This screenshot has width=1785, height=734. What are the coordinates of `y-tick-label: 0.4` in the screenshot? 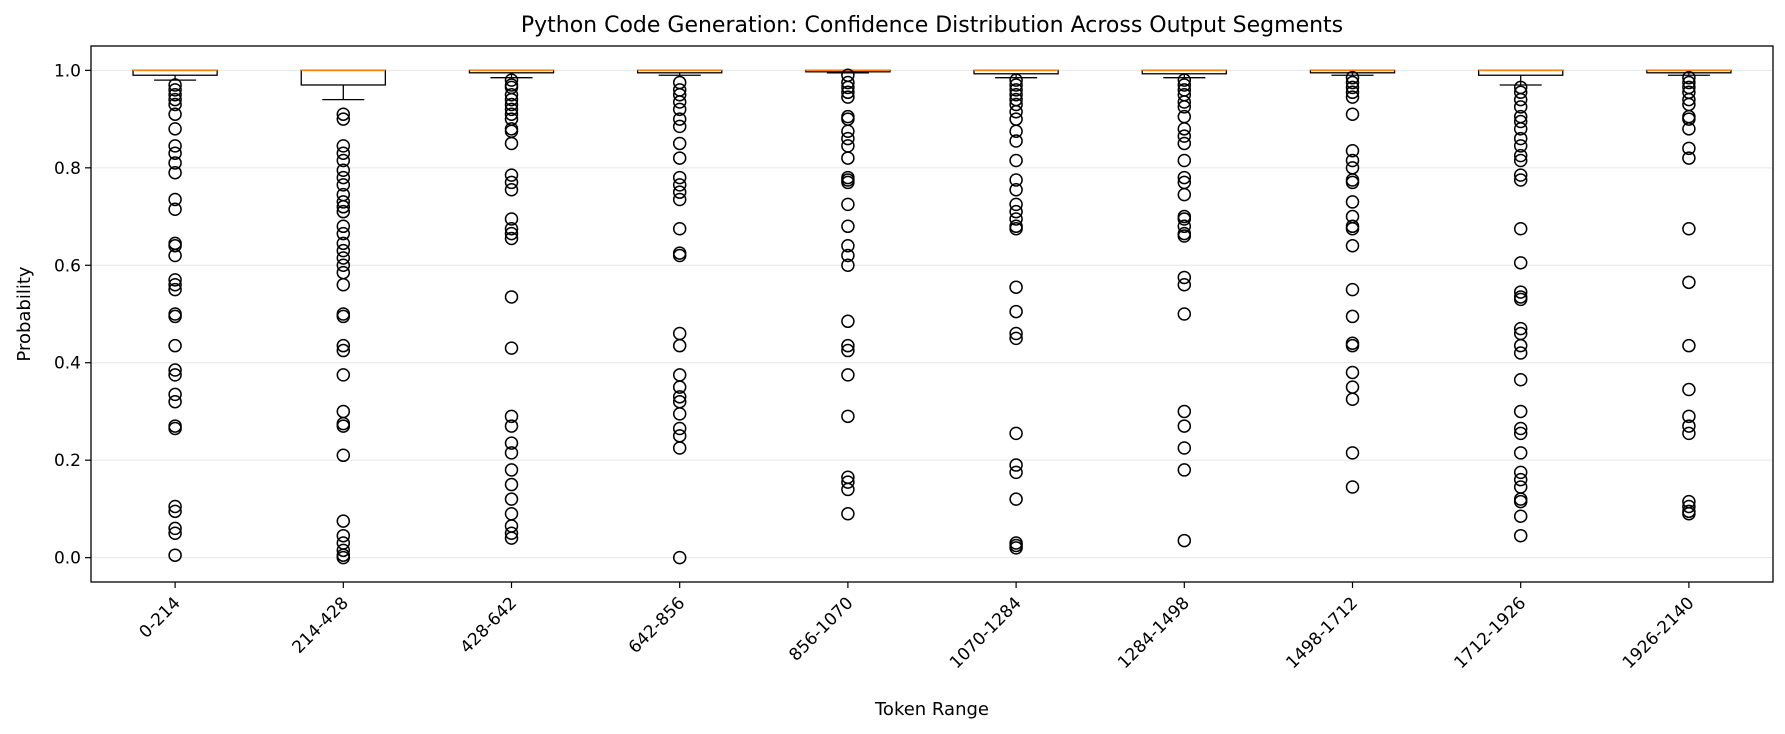 It's located at (67, 364).